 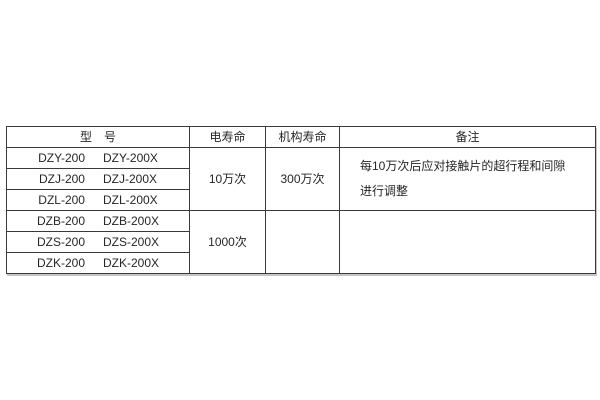 What do you see at coordinates (98, 242) in the screenshot?
I see `model-cell: DZS-200 DZS-200X` at bounding box center [98, 242].